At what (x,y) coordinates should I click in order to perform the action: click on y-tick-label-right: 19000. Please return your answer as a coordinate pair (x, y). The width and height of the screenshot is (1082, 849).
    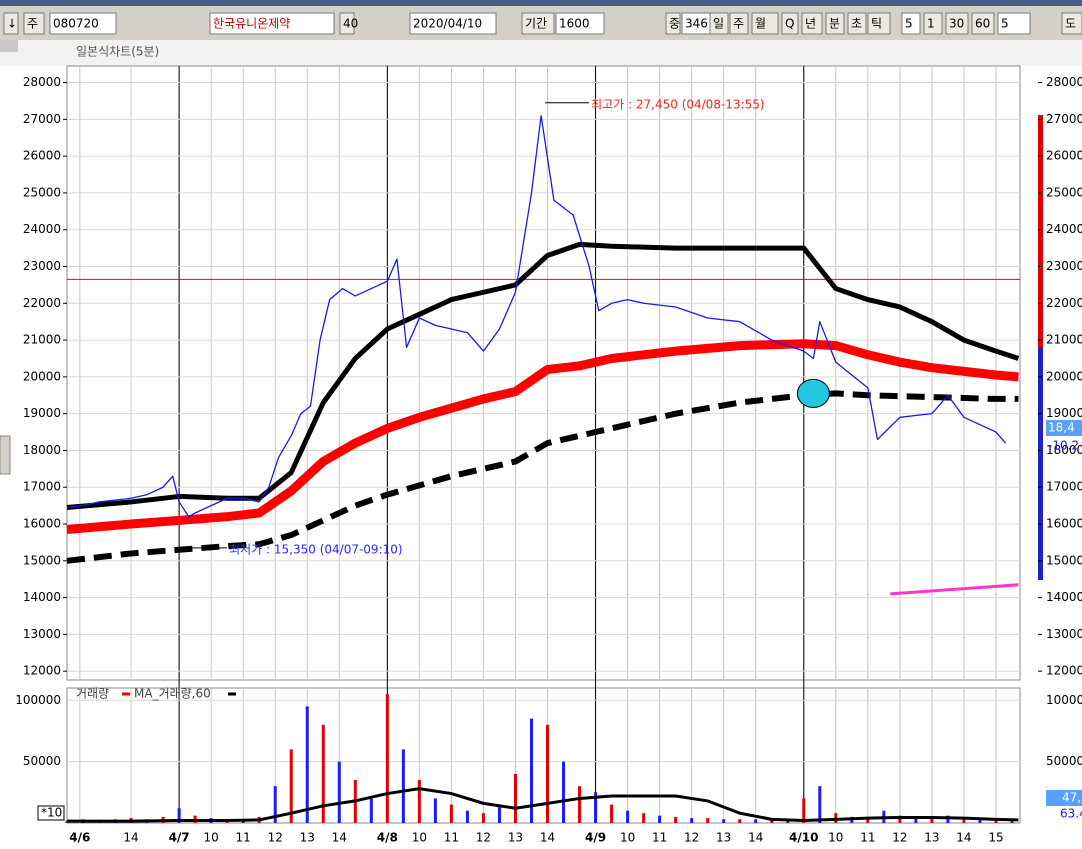
    Looking at the image, I should click on (1064, 413).